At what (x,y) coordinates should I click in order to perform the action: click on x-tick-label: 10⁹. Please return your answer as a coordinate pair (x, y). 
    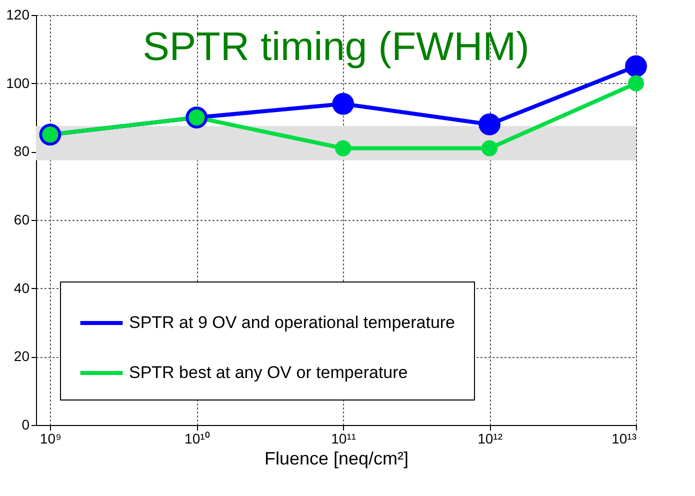
    Looking at the image, I should click on (51, 438).